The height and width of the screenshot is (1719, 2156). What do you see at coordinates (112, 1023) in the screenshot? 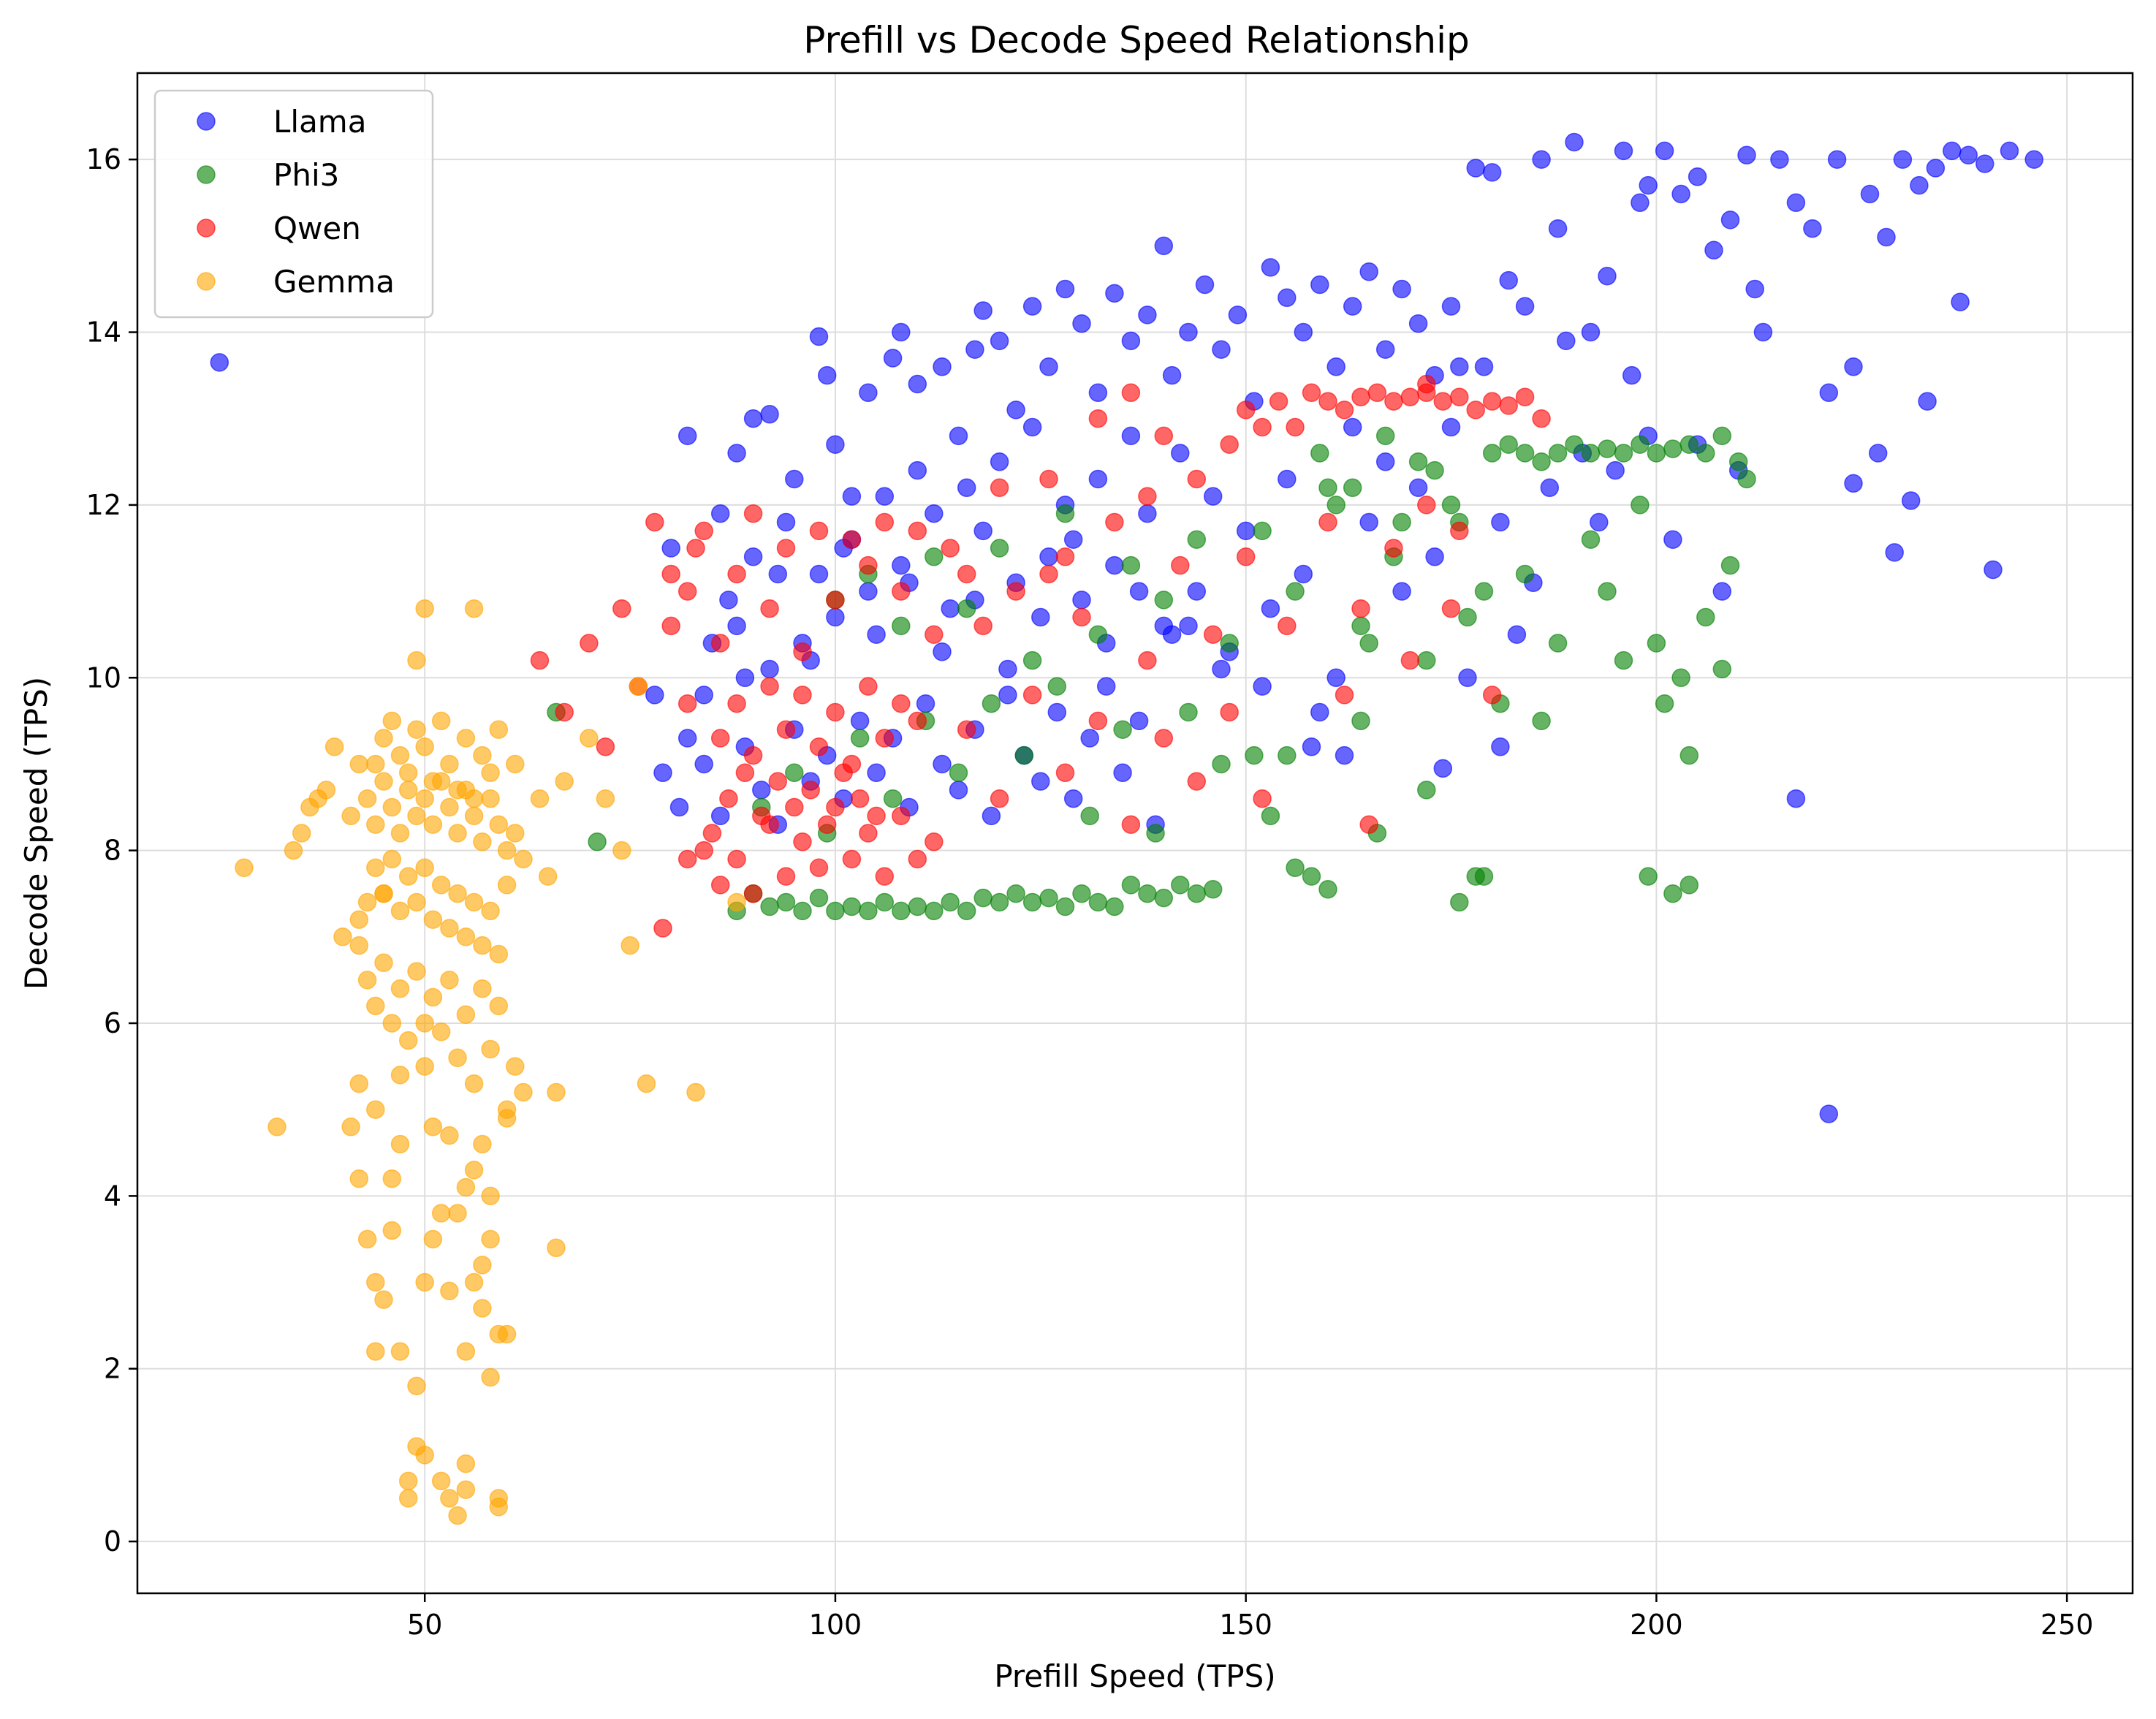
I see `y-tick-label: 6` at bounding box center [112, 1023].